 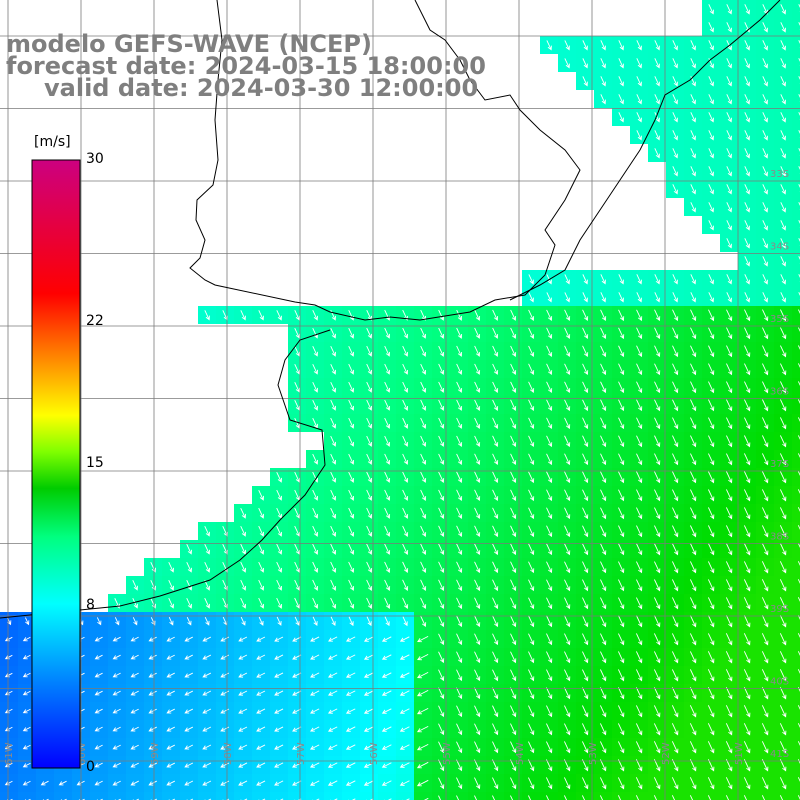 What do you see at coordinates (779, 609) in the screenshot?
I see `latitude-label: 39S` at bounding box center [779, 609].